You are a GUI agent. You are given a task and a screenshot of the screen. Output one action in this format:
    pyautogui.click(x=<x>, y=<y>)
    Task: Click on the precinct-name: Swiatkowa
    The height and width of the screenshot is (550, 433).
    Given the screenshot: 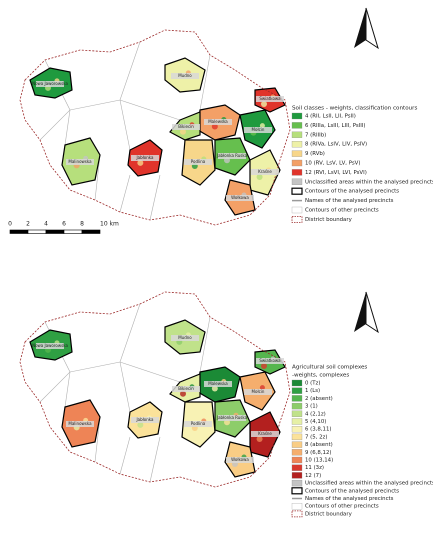 What is the action you would take?
    pyautogui.click(x=270, y=98)
    